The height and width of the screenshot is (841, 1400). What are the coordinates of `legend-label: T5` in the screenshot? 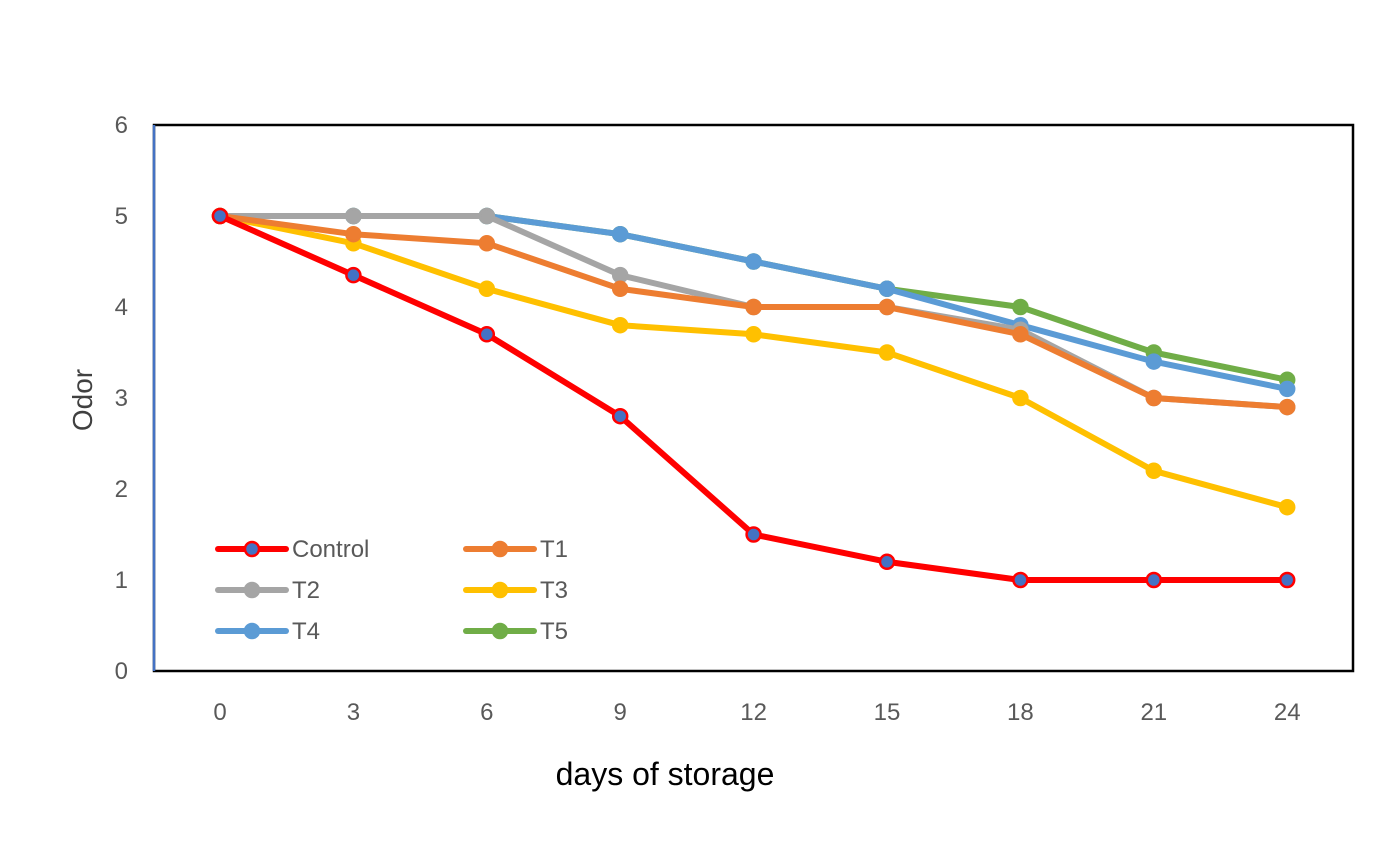 It's located at (554, 631).